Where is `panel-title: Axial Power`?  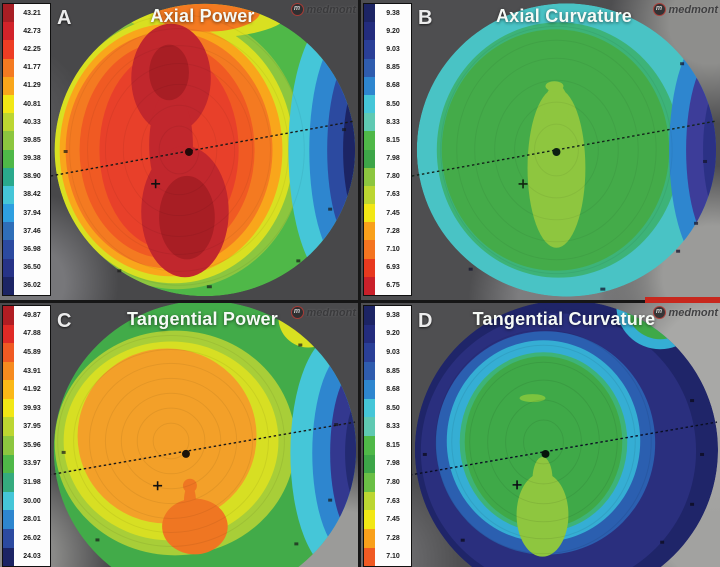 panel-title: Axial Power is located at coordinates (202, 16).